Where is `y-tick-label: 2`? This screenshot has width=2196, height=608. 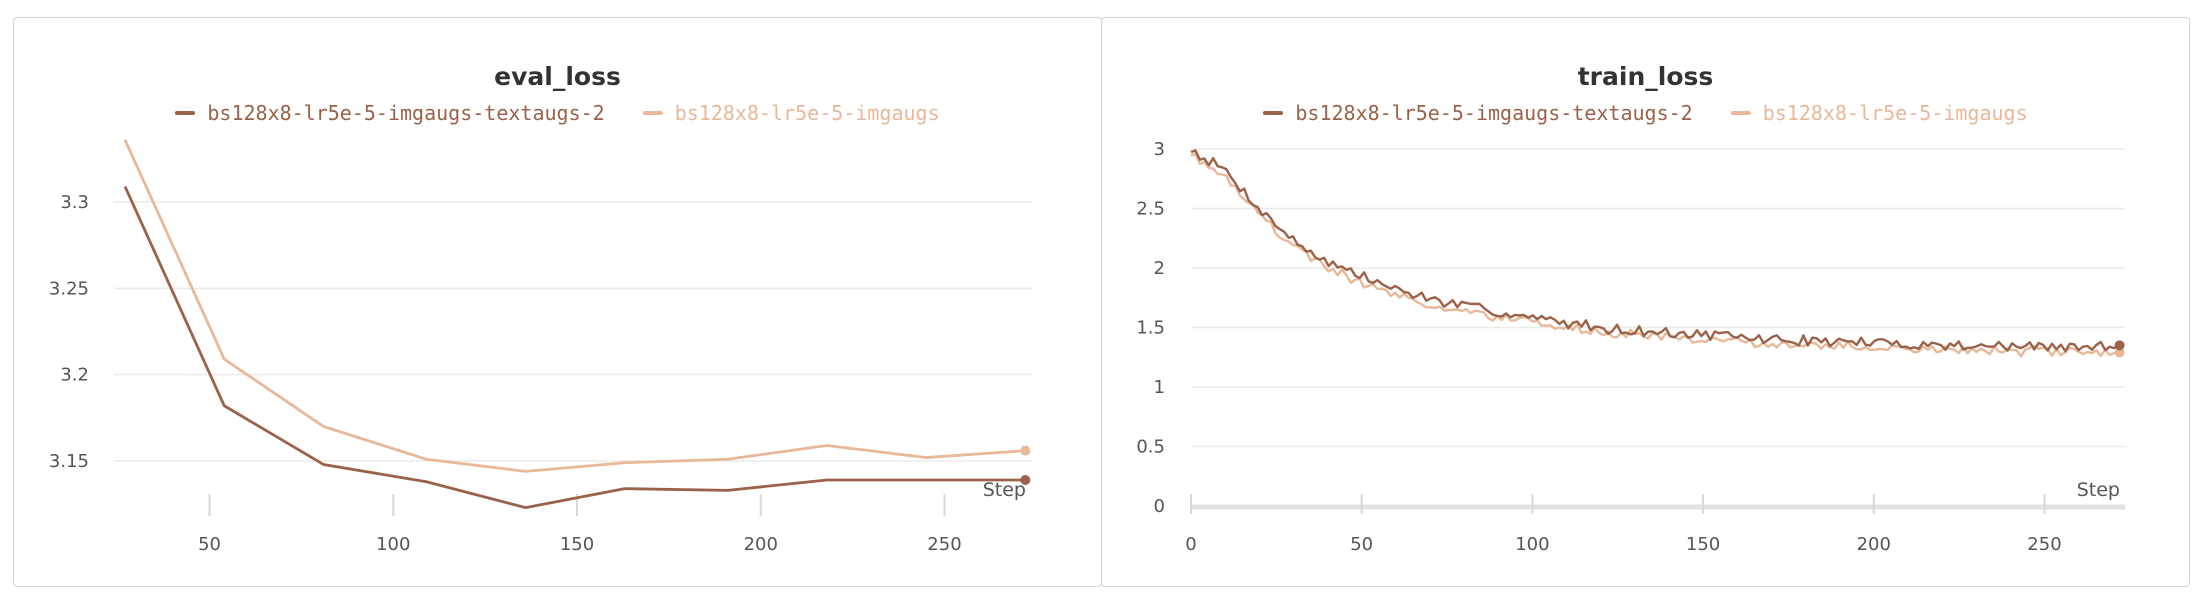 y-tick-label: 2 is located at coordinates (1159, 268).